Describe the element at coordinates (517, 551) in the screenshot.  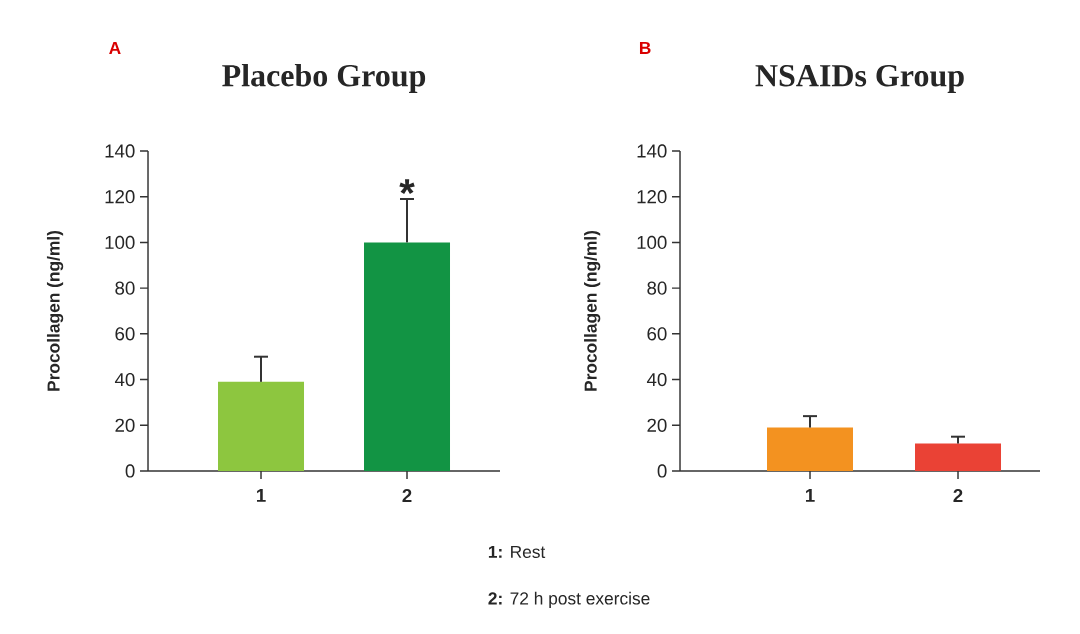
I see `text: 1: Rest` at that location.